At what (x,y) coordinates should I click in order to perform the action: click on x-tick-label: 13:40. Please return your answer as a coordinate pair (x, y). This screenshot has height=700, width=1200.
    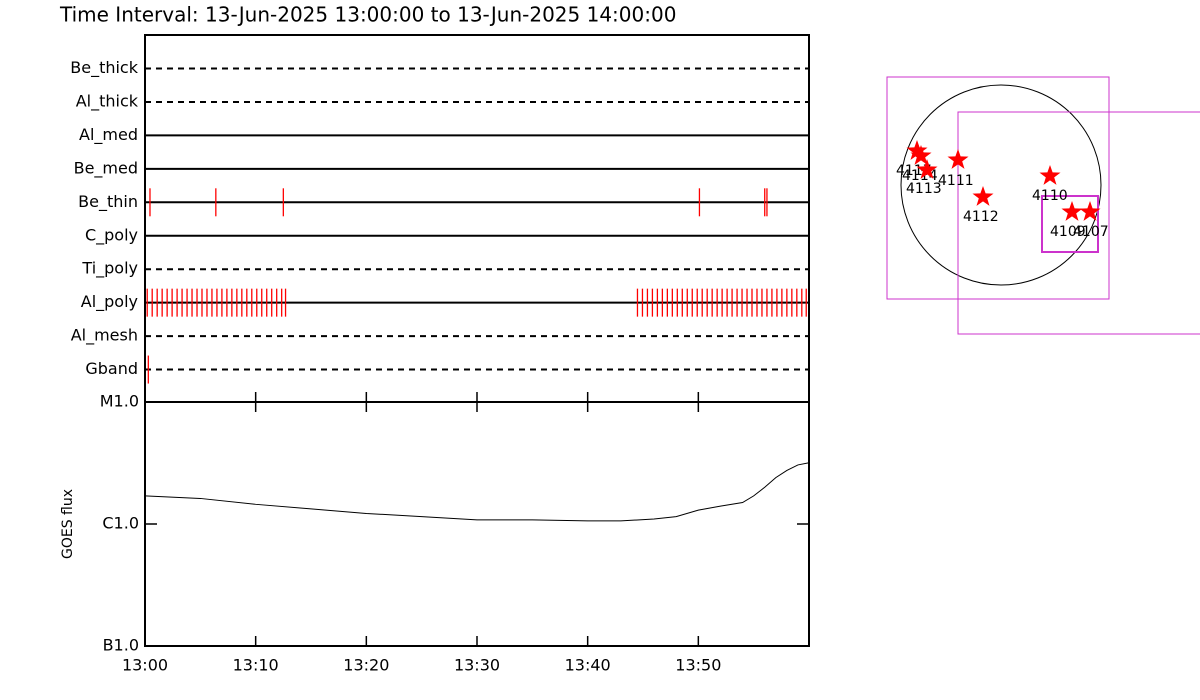
    Looking at the image, I should click on (588, 665).